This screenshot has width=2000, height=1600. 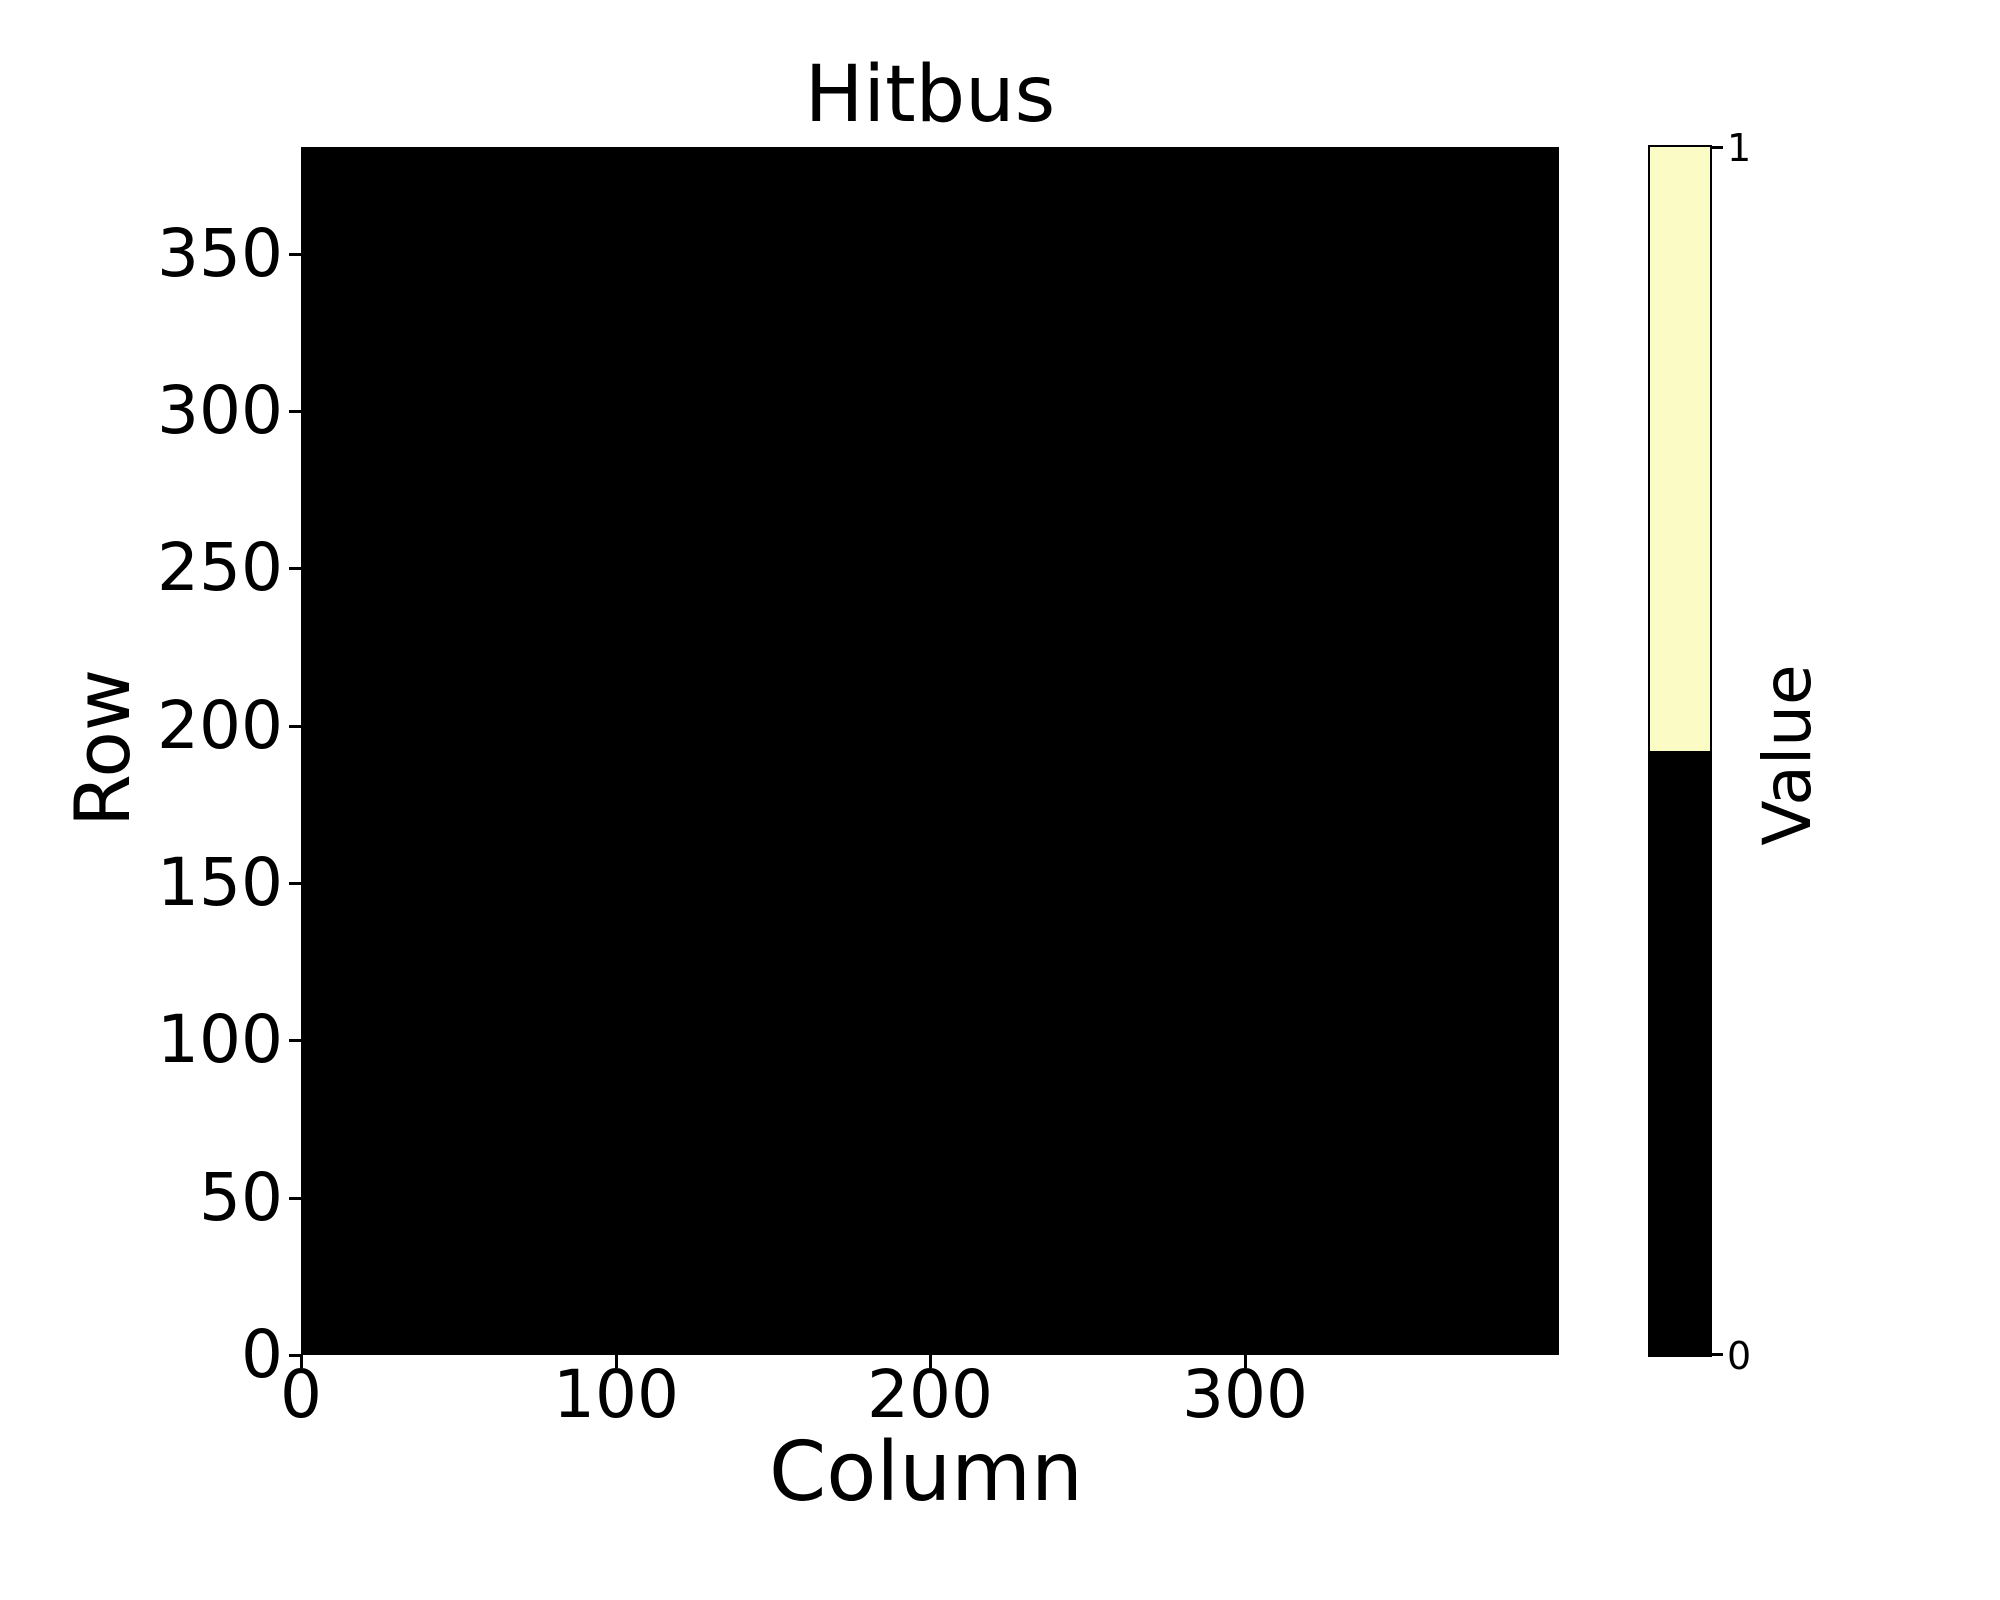 I want to click on y-tick-label: 300, so click(x=220, y=410).